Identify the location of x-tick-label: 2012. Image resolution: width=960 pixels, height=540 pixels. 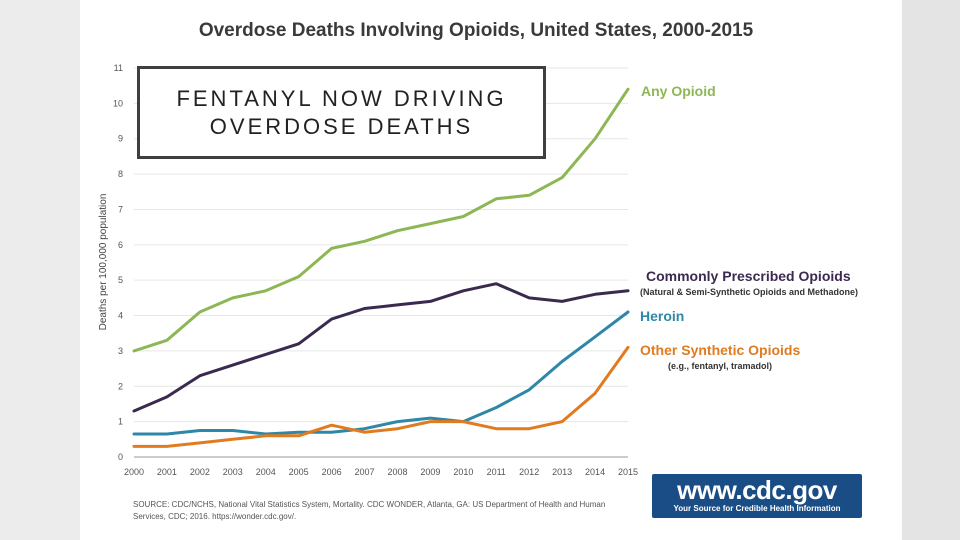
(529, 472).